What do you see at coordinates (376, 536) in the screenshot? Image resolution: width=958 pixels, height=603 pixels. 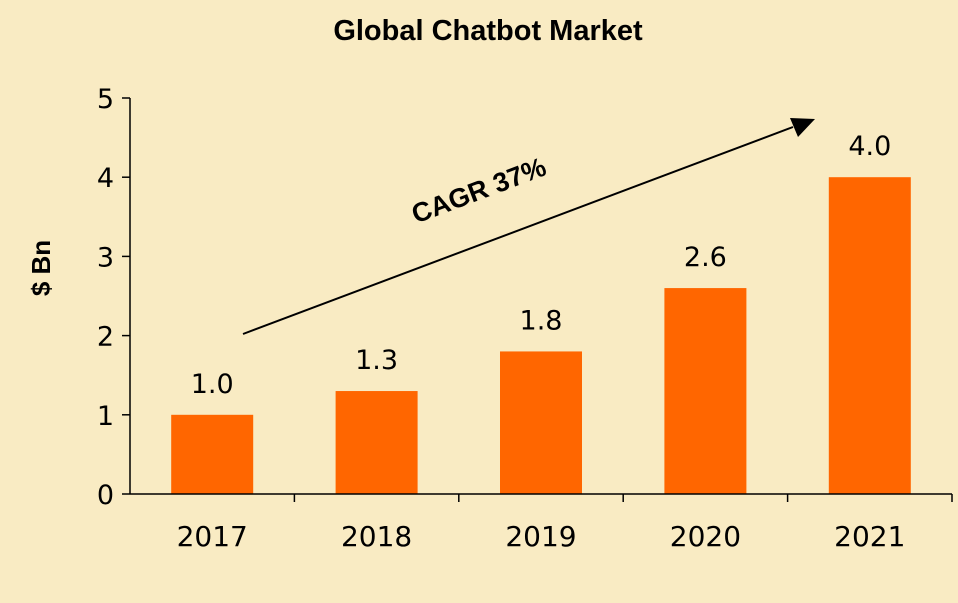 I see `x-tick-label: 2018` at bounding box center [376, 536].